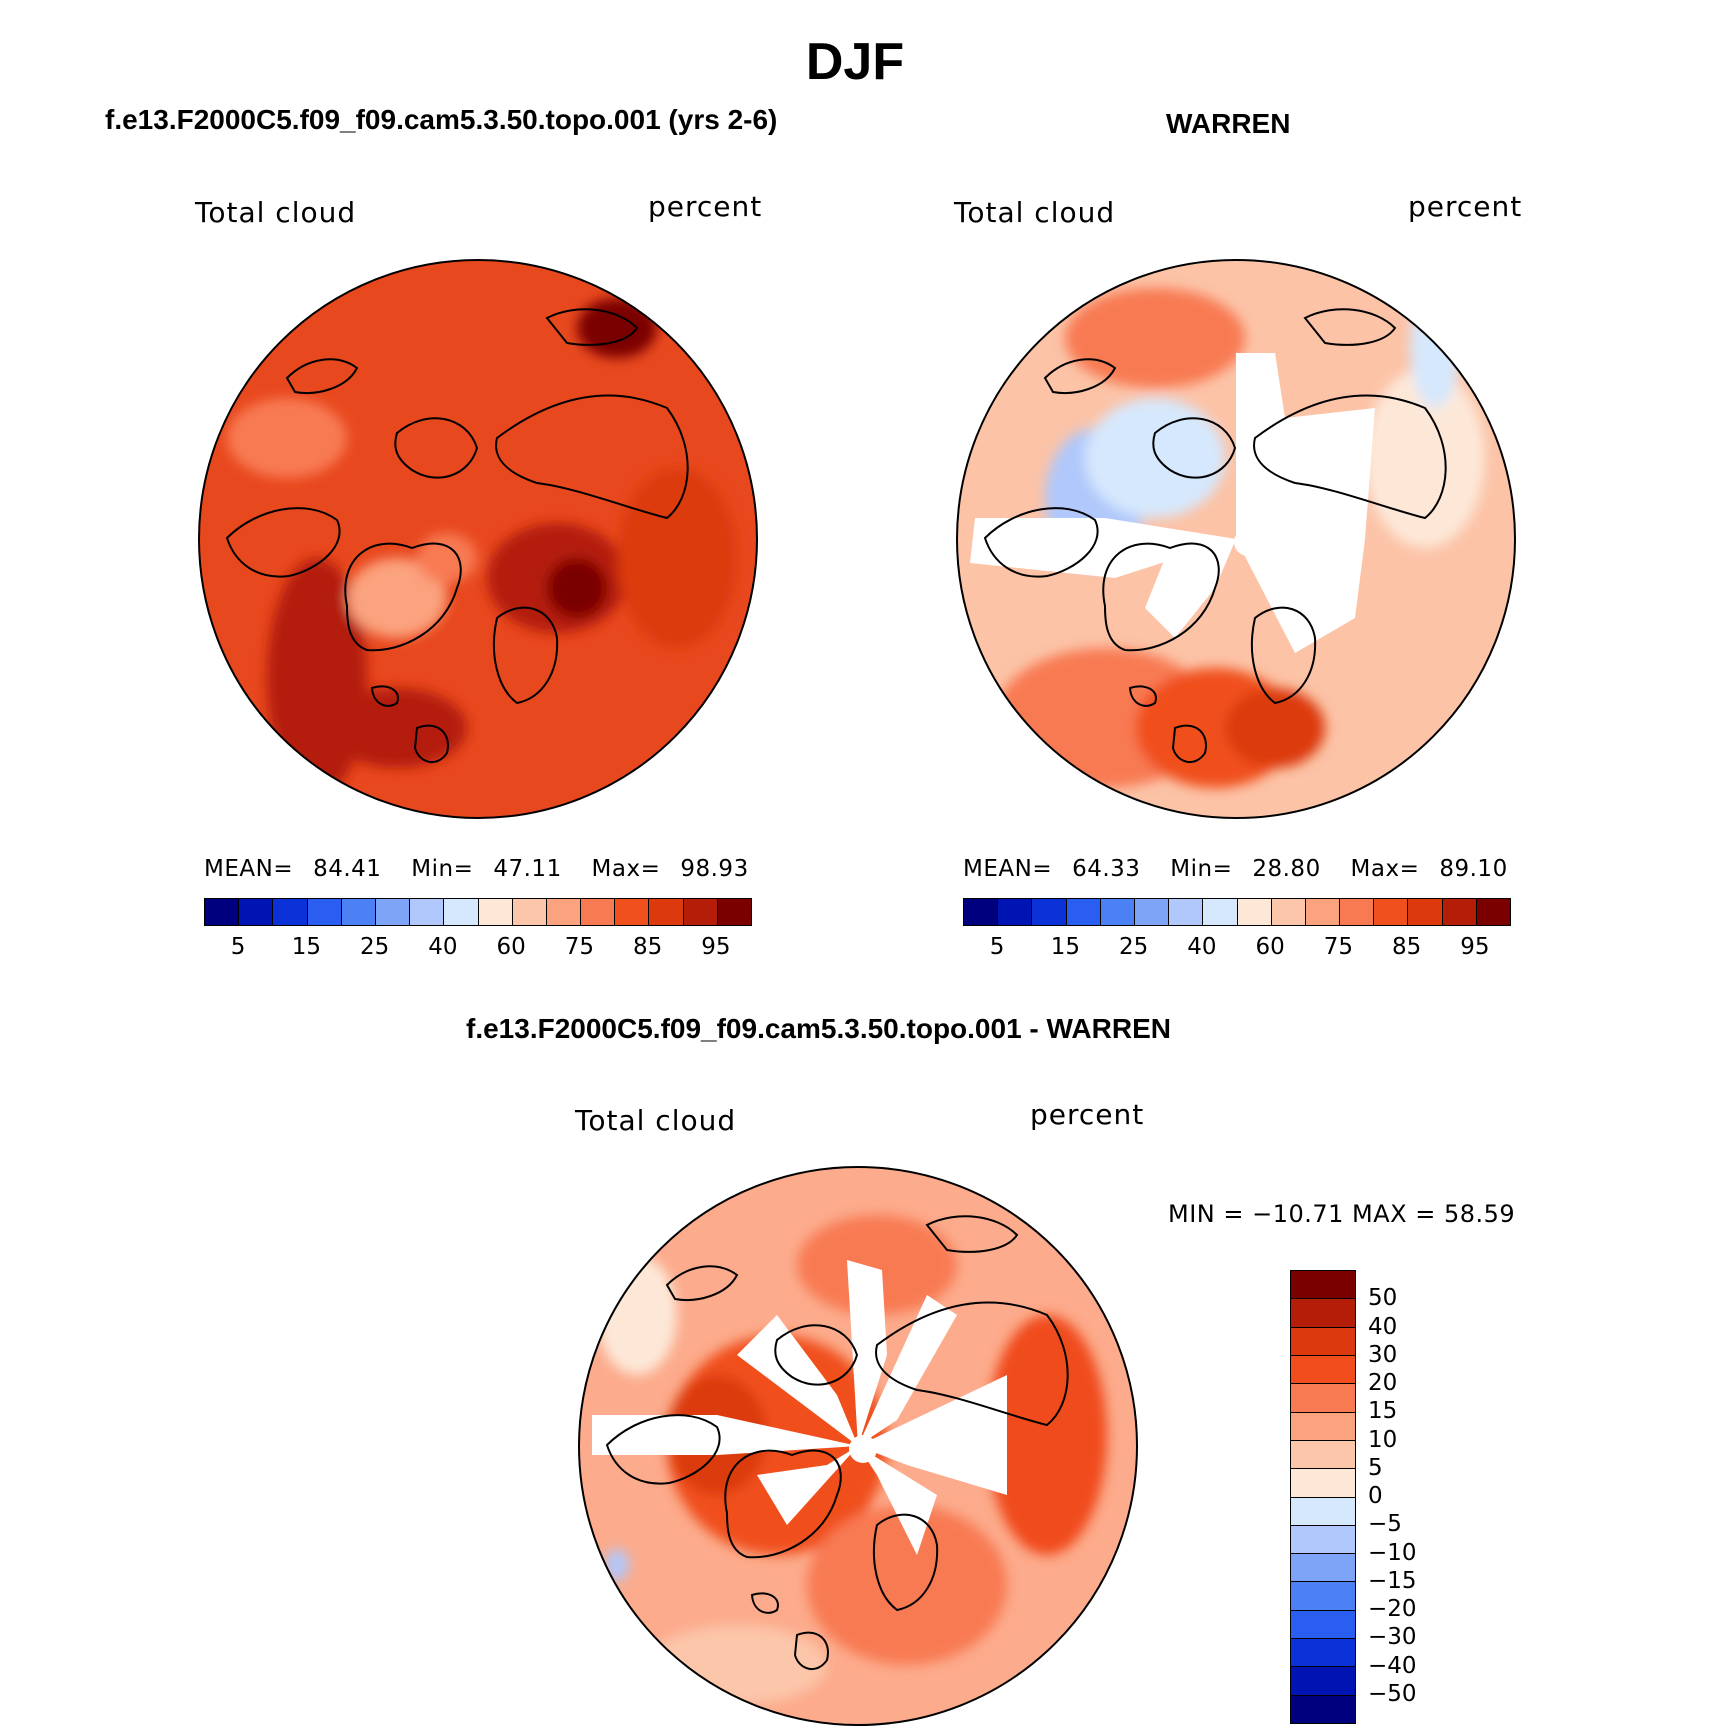 The width and height of the screenshot is (1710, 1730). I want to click on obs-min-label: Min=, so click(1201, 869).